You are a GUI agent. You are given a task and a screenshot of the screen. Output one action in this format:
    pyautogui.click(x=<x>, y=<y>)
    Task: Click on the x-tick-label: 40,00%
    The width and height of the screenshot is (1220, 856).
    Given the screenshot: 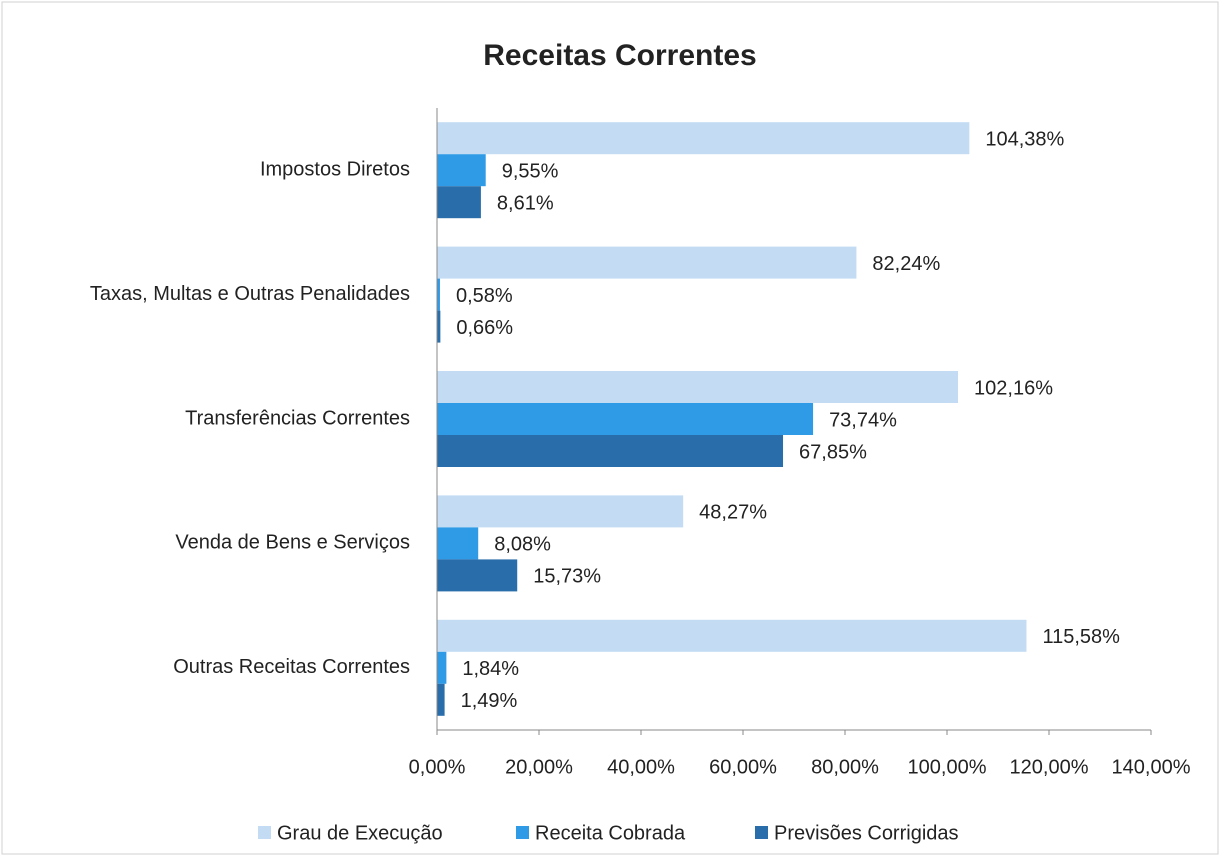 What is the action you would take?
    pyautogui.click(x=641, y=767)
    